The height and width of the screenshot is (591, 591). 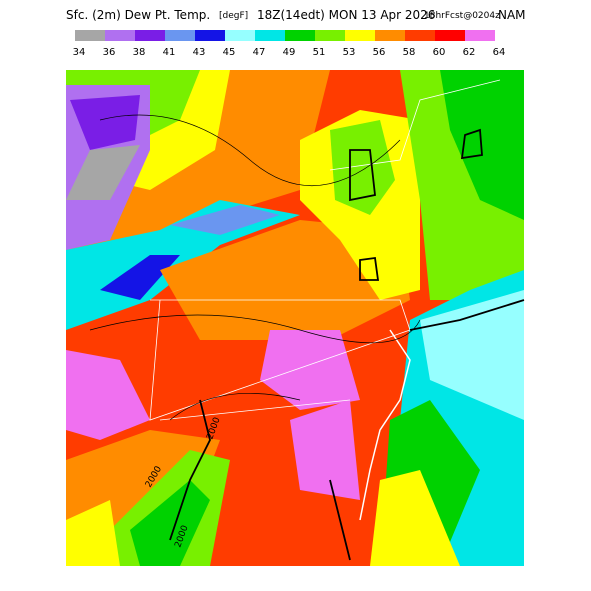 I want to click on colorbar-label: 34, so click(x=79, y=52).